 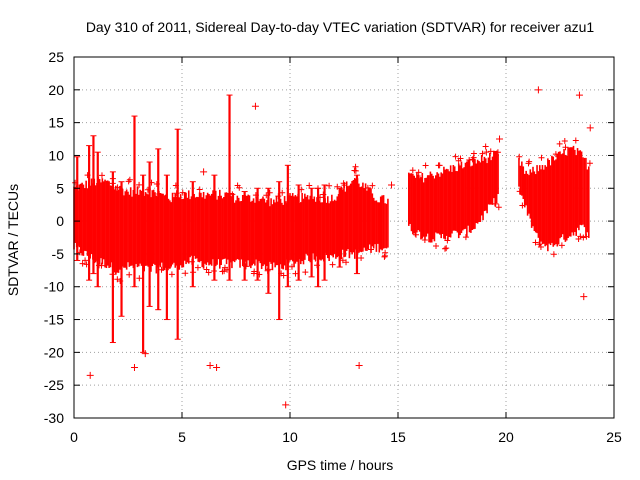 What do you see at coordinates (340, 465) in the screenshot?
I see `x-axis-label: GPS time / hours` at bounding box center [340, 465].